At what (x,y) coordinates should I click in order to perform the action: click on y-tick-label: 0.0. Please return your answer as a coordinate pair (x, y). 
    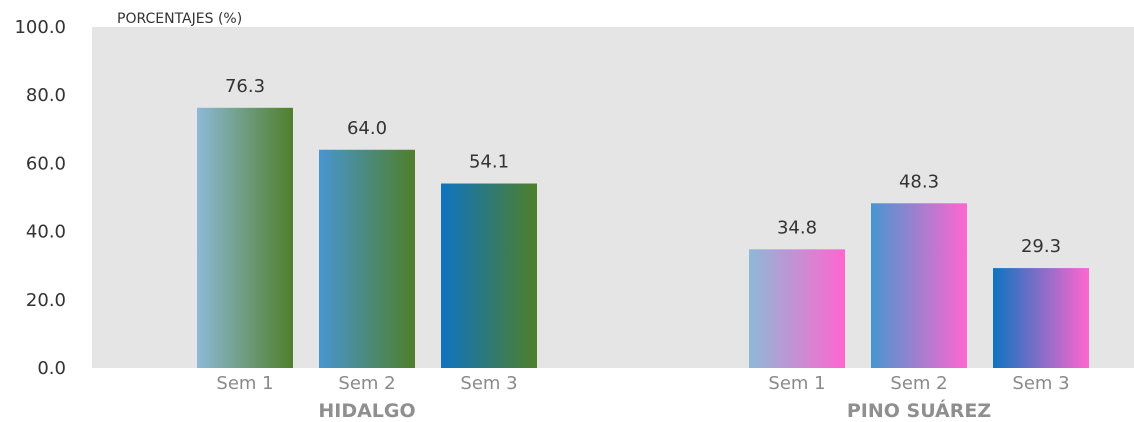
    Looking at the image, I should click on (51, 368).